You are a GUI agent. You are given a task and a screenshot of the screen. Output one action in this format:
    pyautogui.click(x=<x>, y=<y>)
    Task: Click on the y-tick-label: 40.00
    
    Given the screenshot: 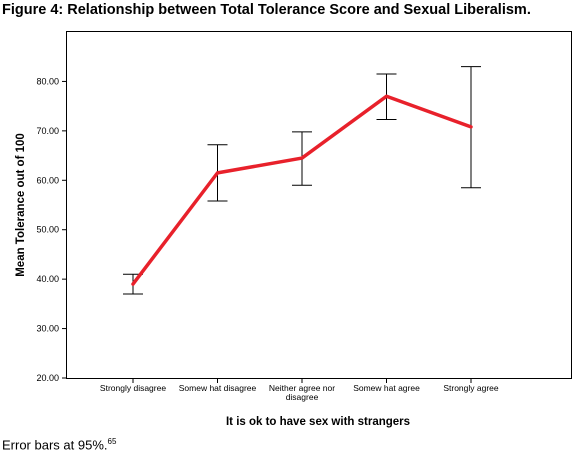 What is the action you would take?
    pyautogui.click(x=47, y=279)
    